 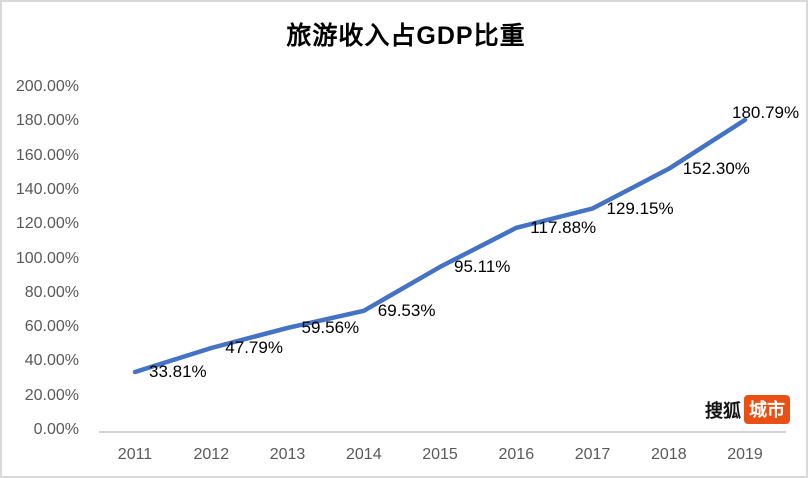 I want to click on x-axis-tick-label: 2019, so click(x=745, y=454).